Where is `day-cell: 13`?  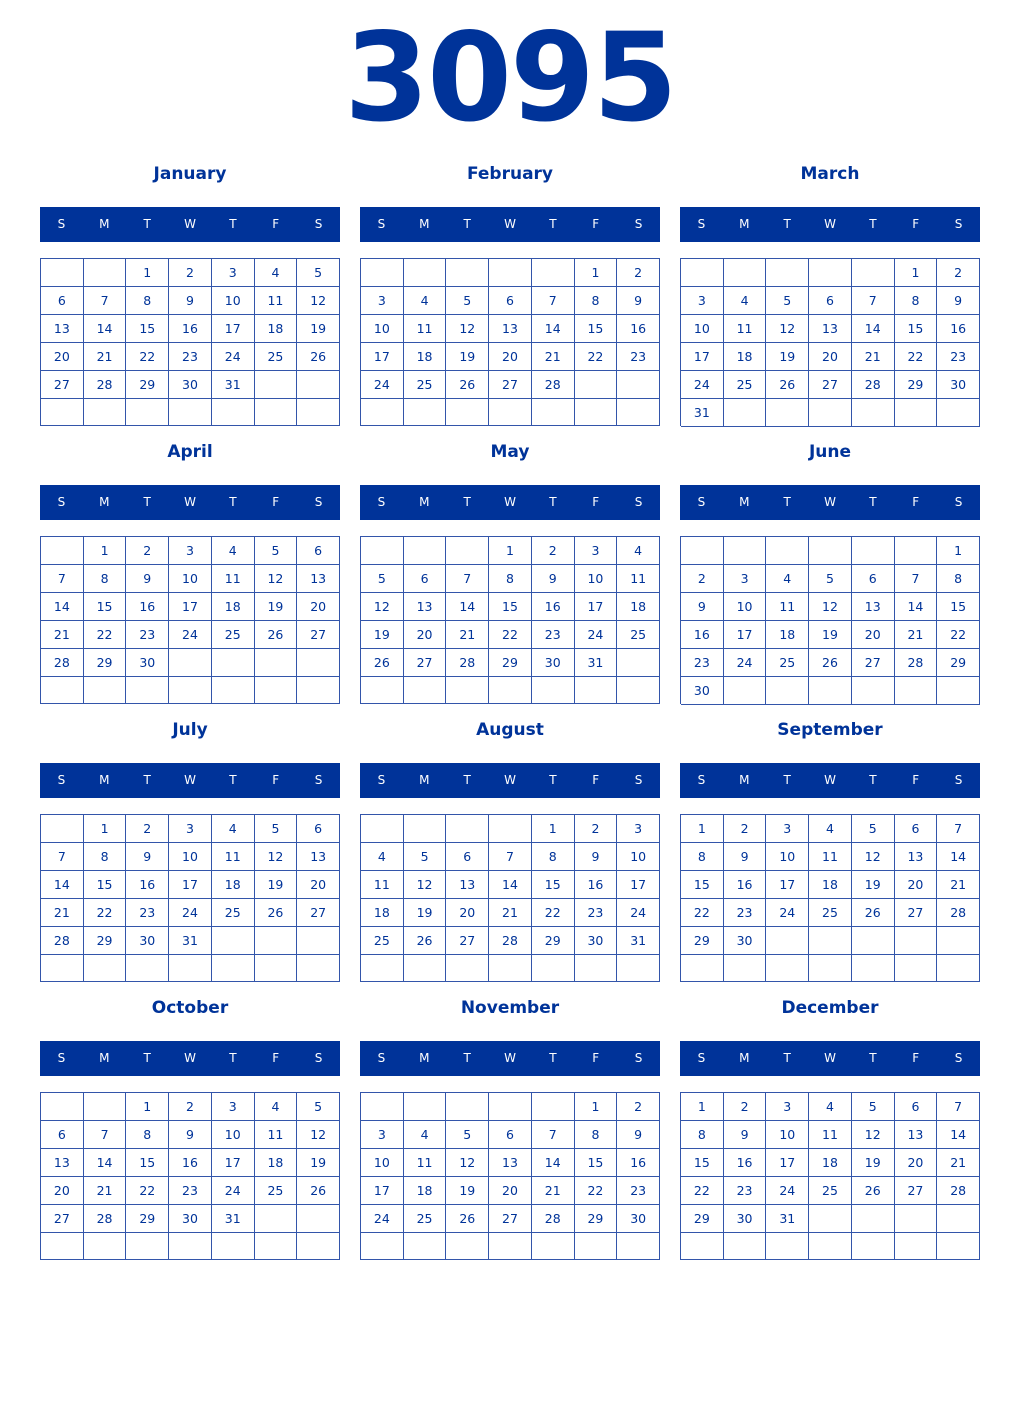 day-cell: 13 is located at coordinates (510, 329).